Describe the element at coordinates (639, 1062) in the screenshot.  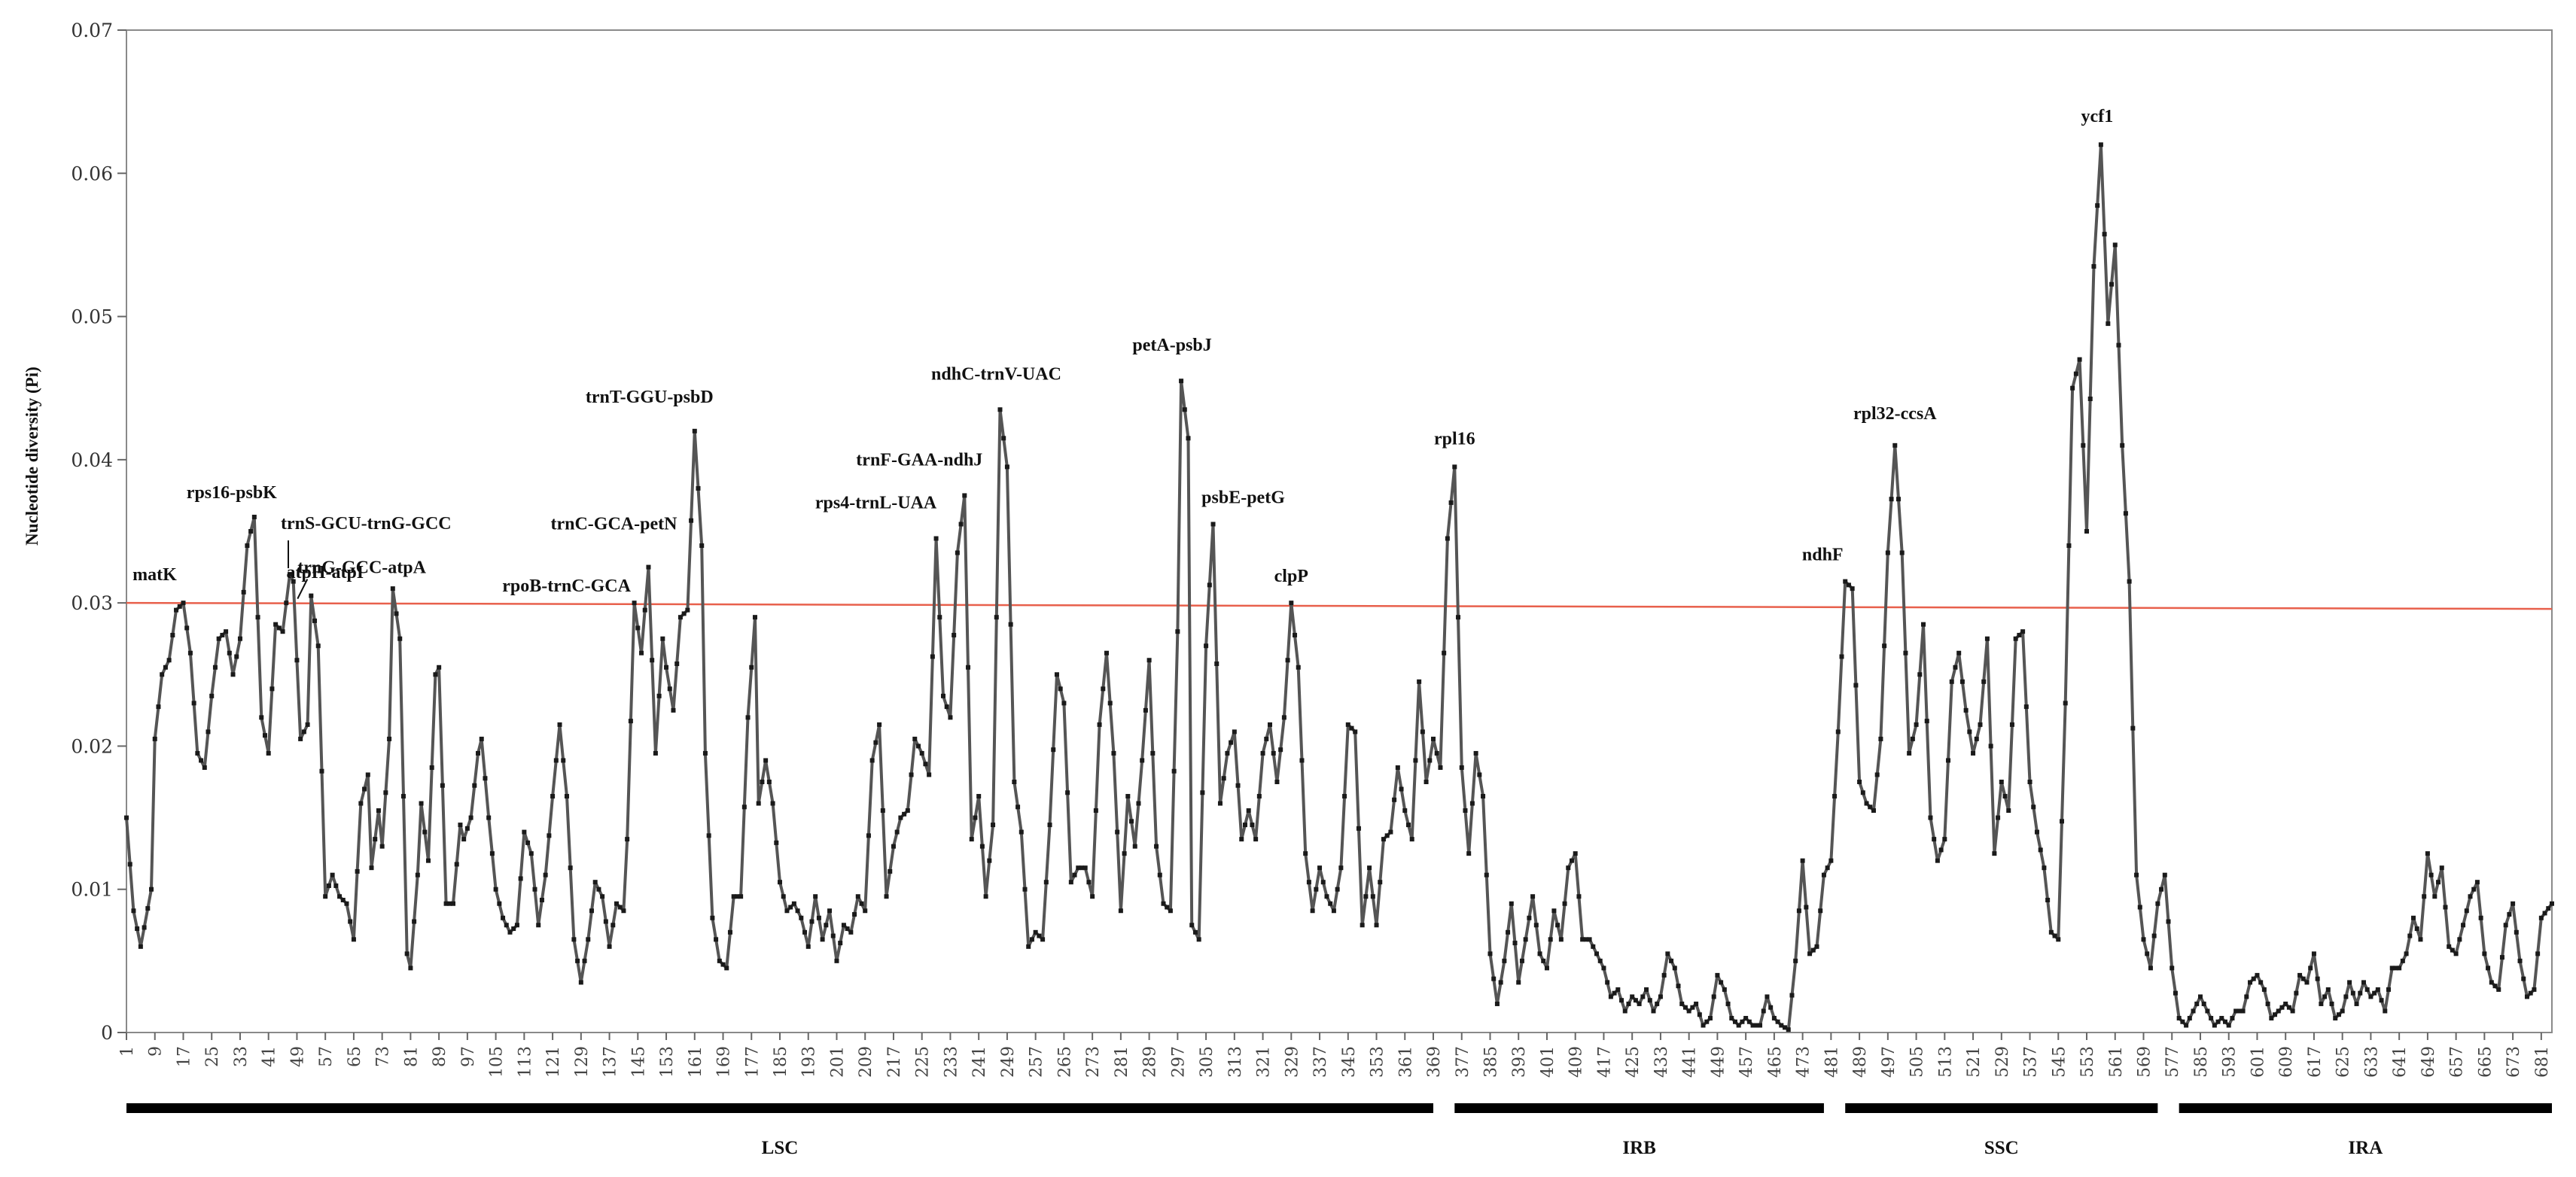
I see `x-tick-label: 145` at that location.